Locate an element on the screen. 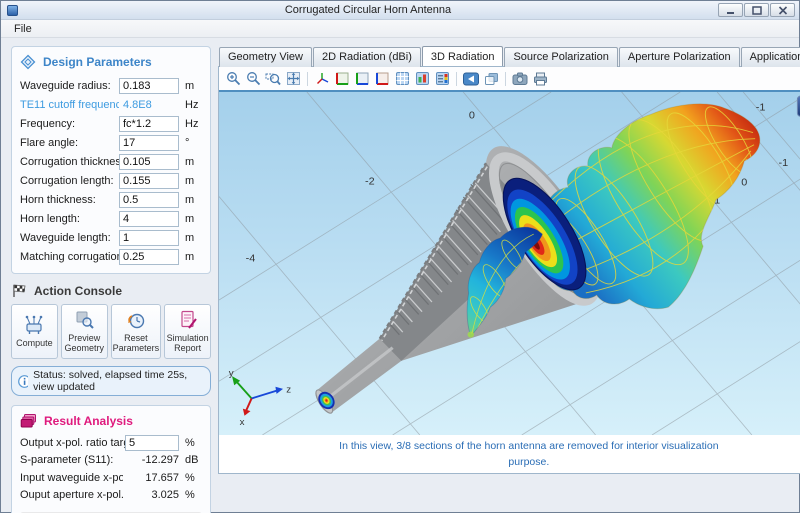 The image size is (800, 513). axis-tick-label: 1 is located at coordinates (717, 201).